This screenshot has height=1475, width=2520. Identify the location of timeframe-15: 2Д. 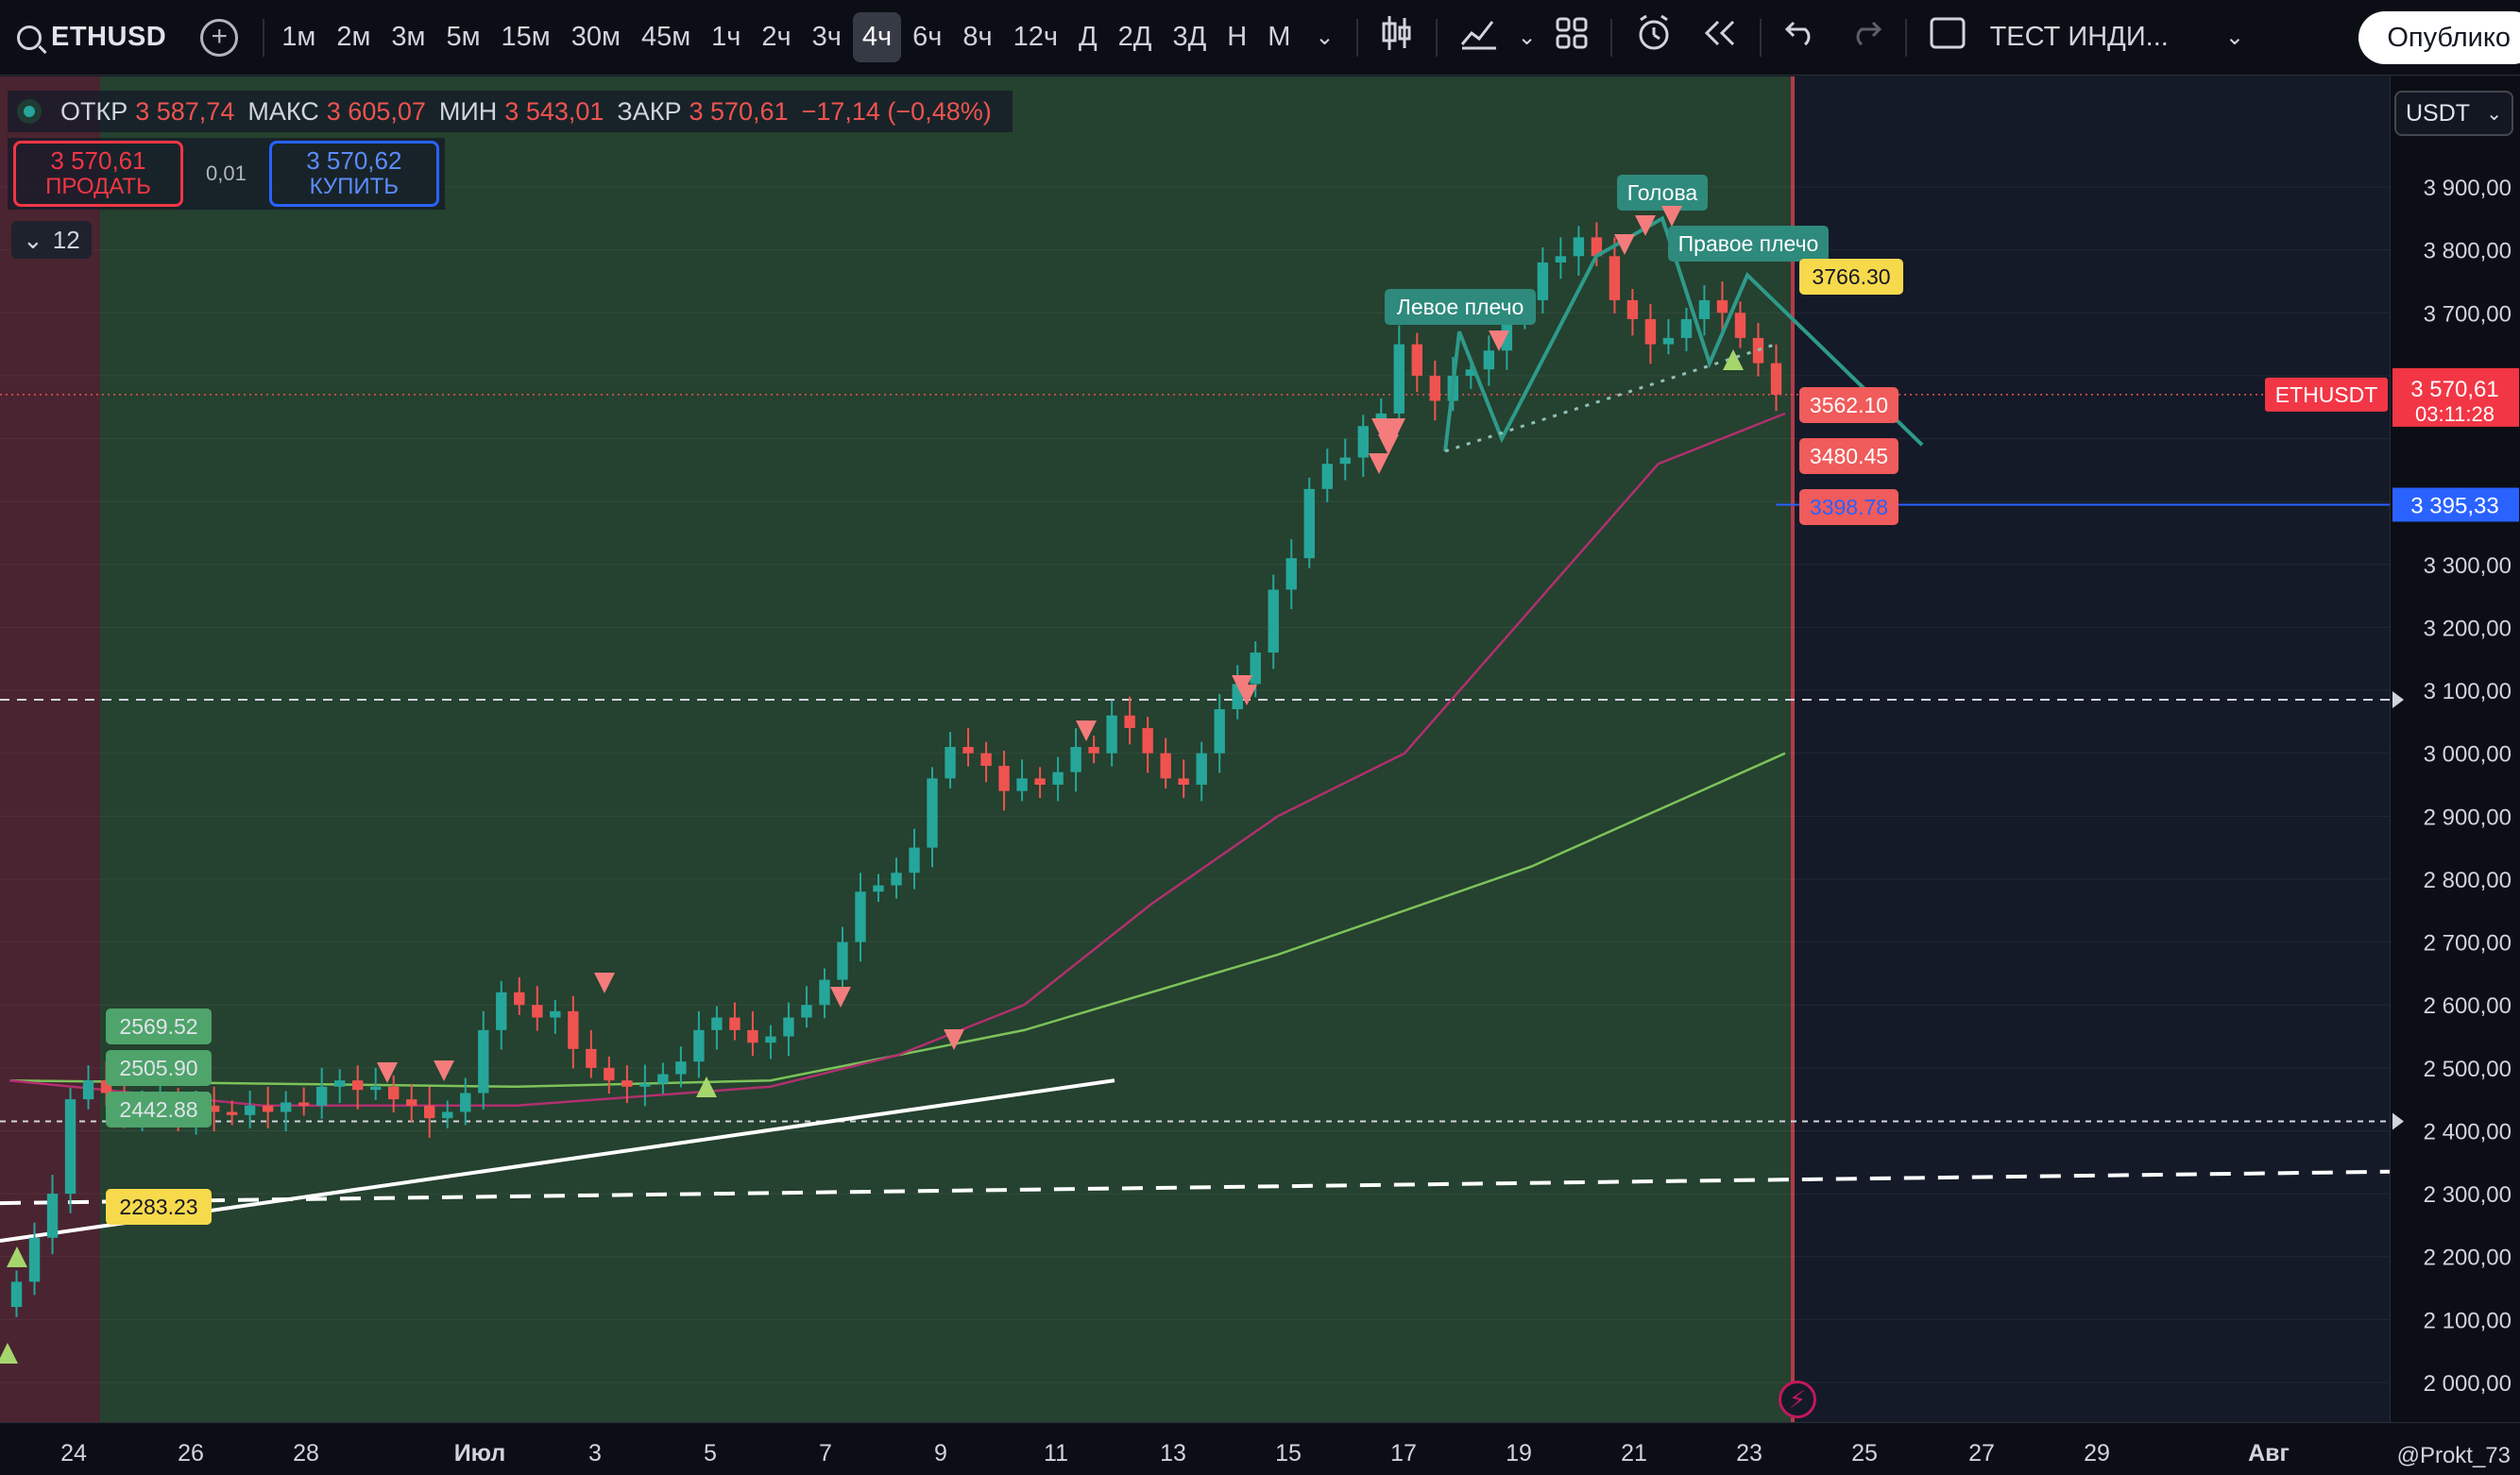
(1134, 37).